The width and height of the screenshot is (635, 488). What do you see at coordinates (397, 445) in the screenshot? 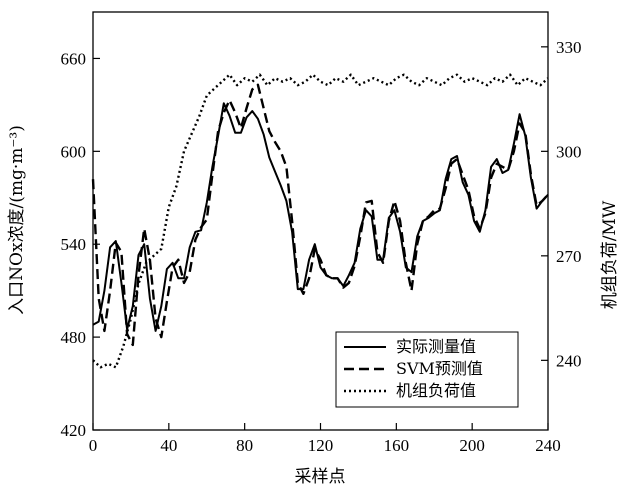
I see `x-tick-label: 160` at bounding box center [397, 445].